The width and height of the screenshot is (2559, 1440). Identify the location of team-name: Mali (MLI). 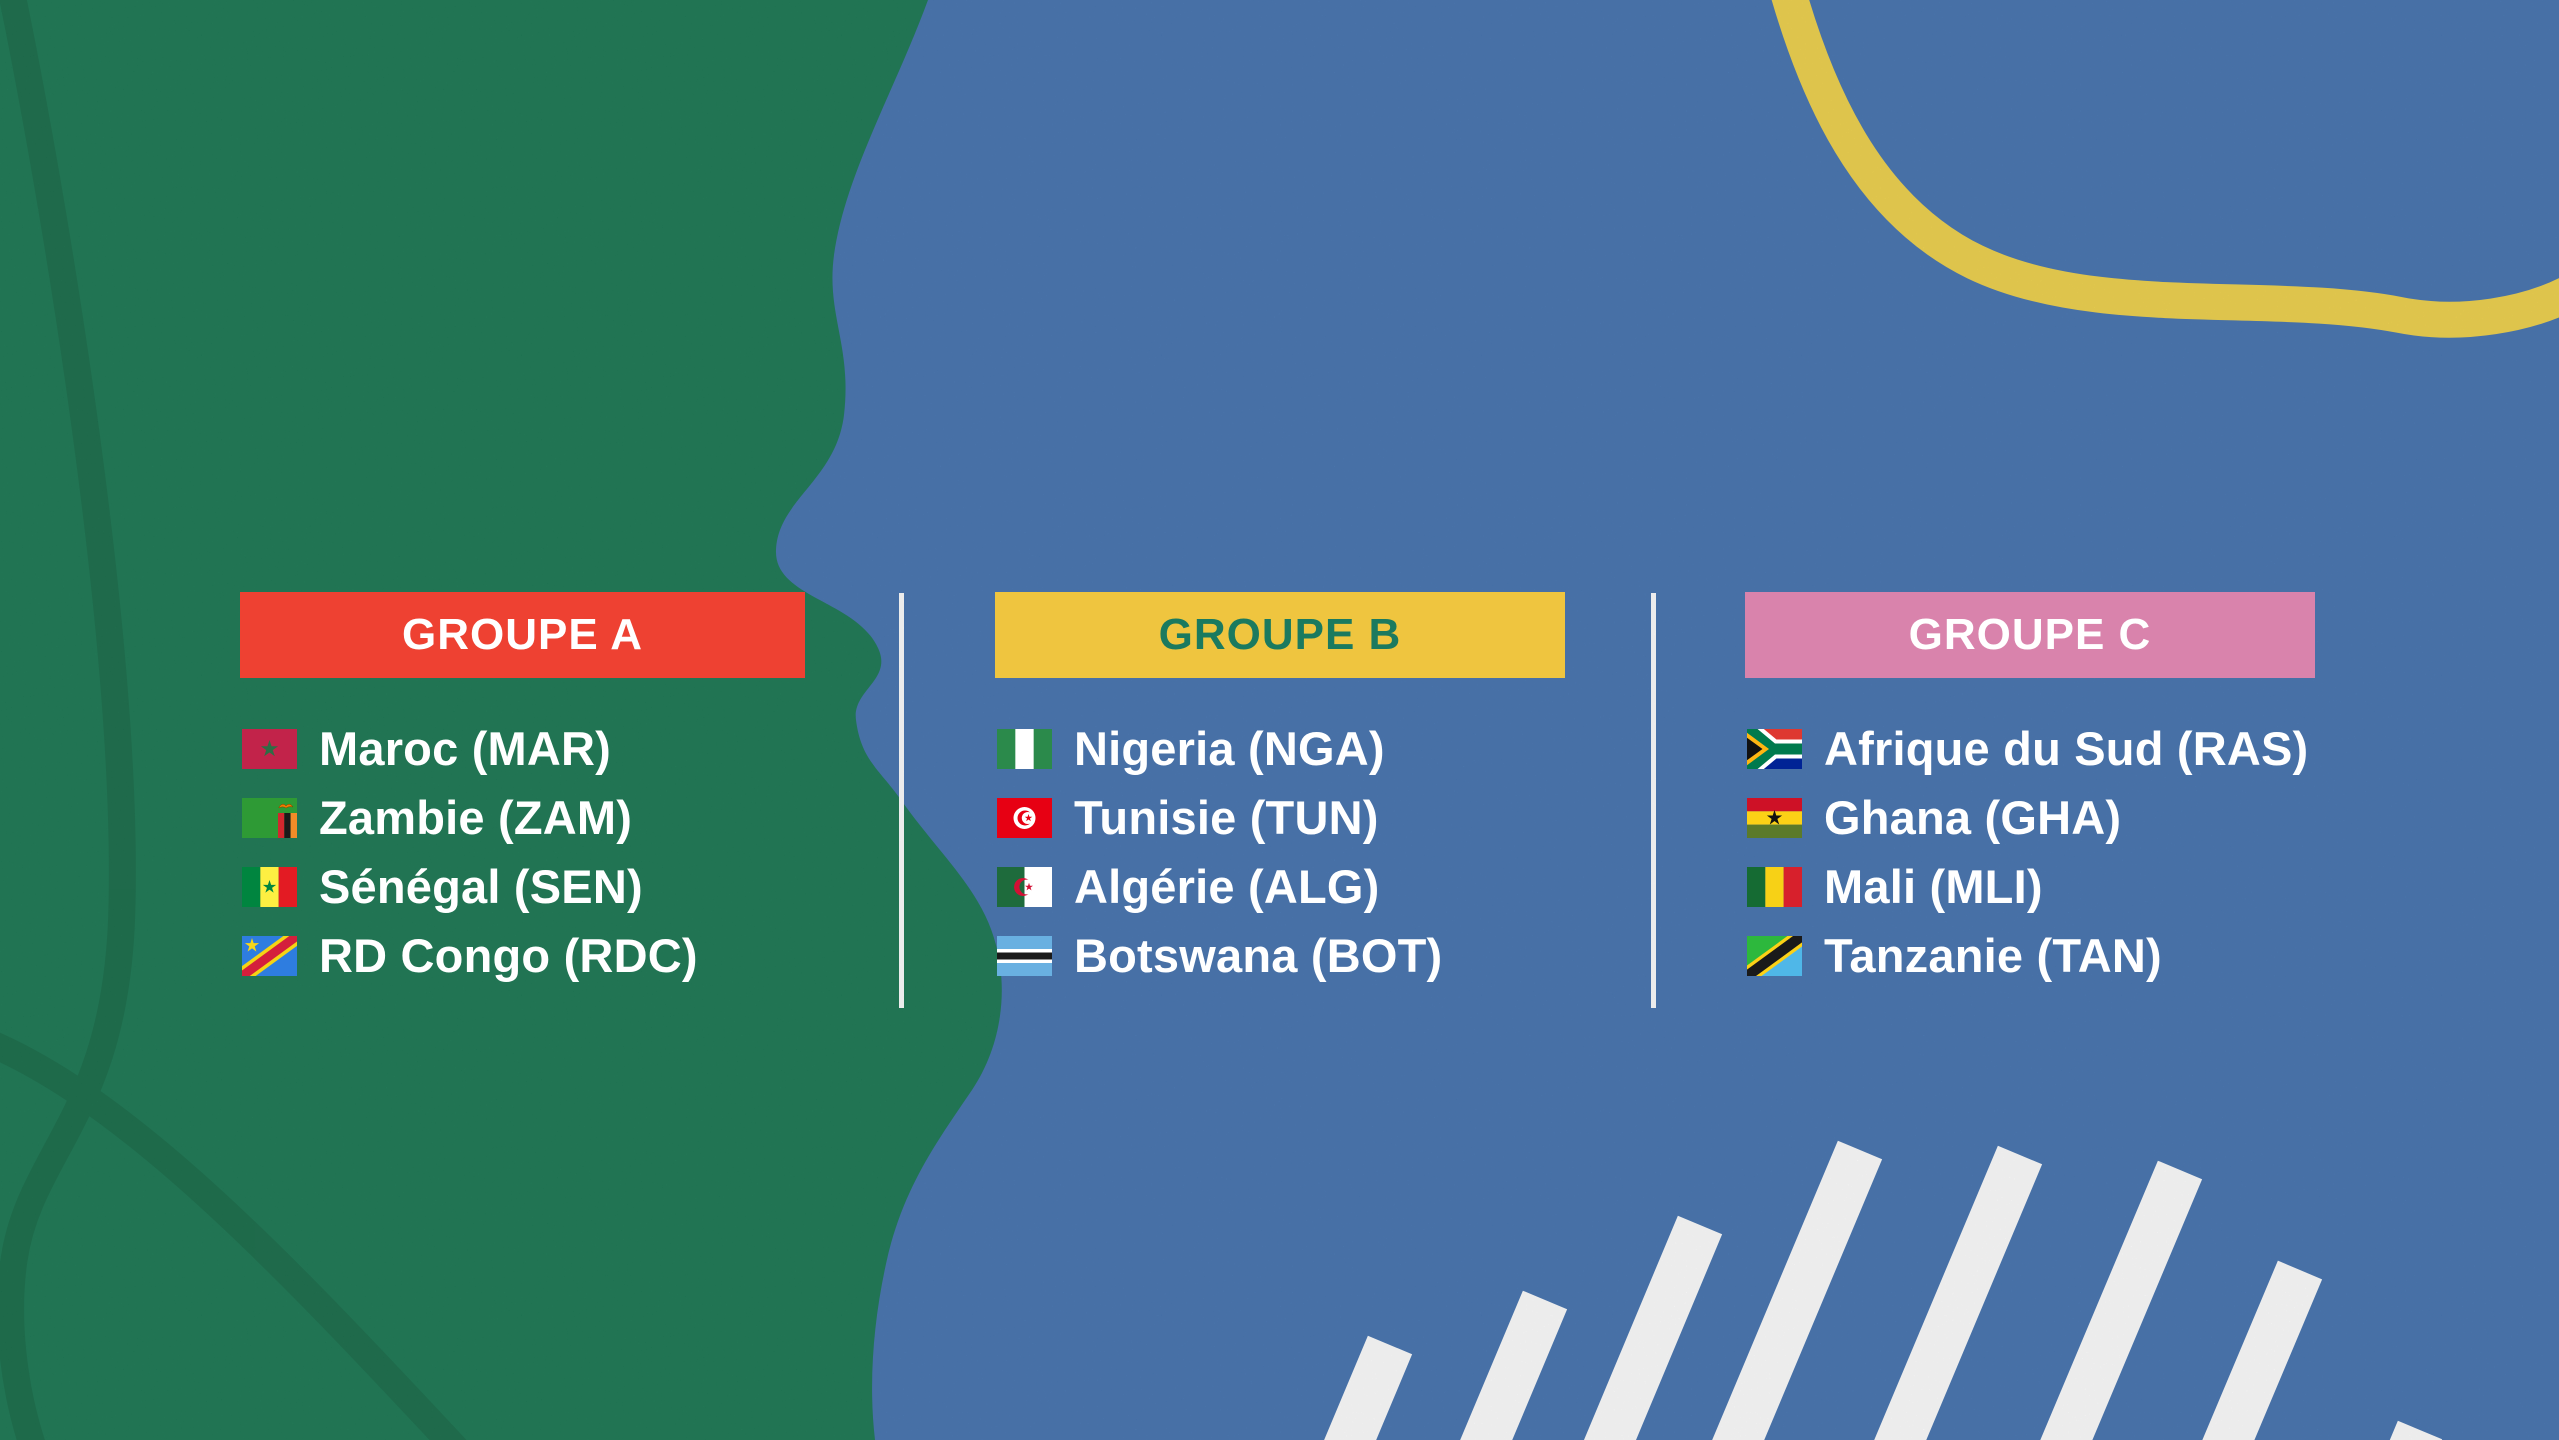
(1933, 886).